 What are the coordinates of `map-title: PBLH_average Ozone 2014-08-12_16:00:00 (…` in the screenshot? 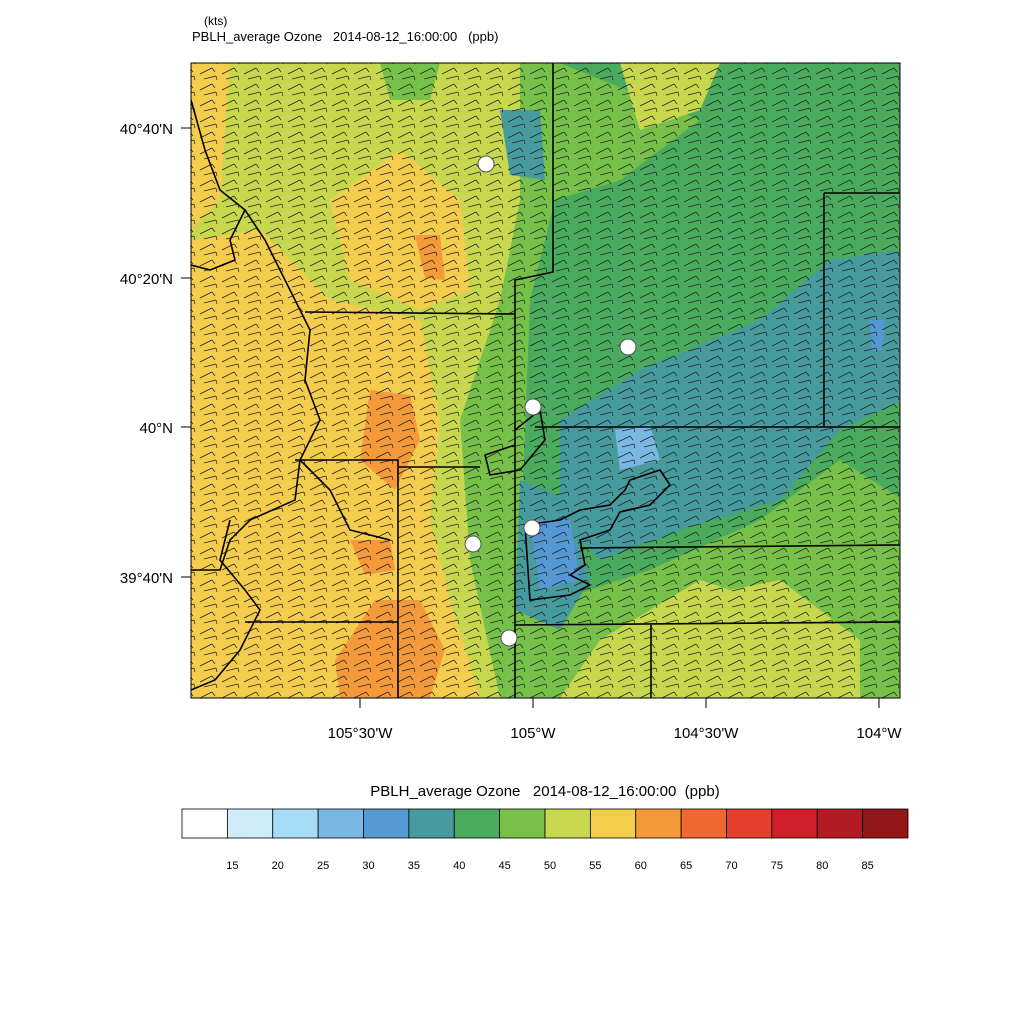 It's located at (345, 36).